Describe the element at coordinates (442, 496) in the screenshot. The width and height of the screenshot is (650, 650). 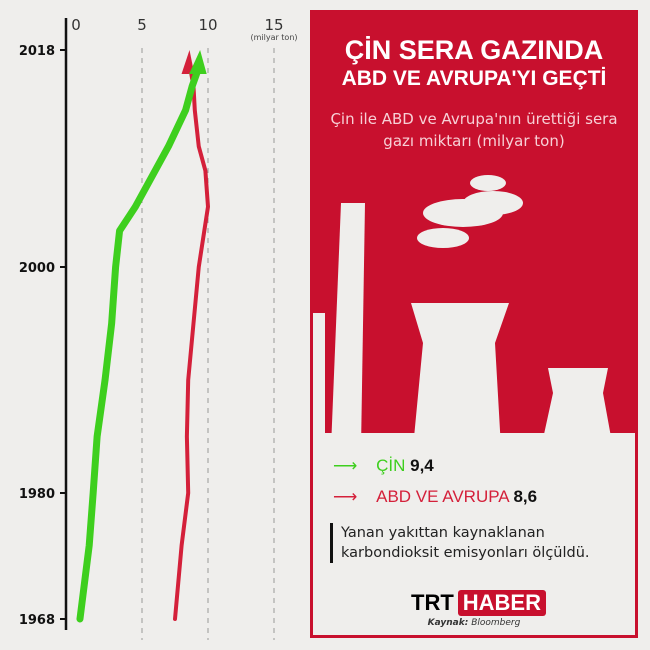
I see `legend-label: ABD VE AVRUPA` at that location.